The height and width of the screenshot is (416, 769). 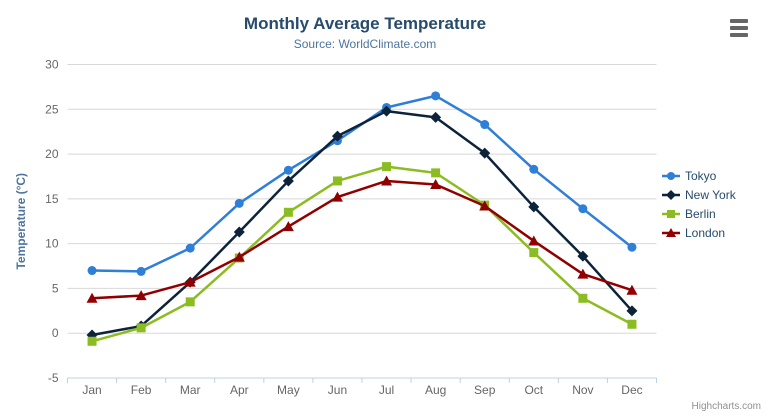 I want to click on x-axis-tick-label: Mar, so click(x=190, y=390).